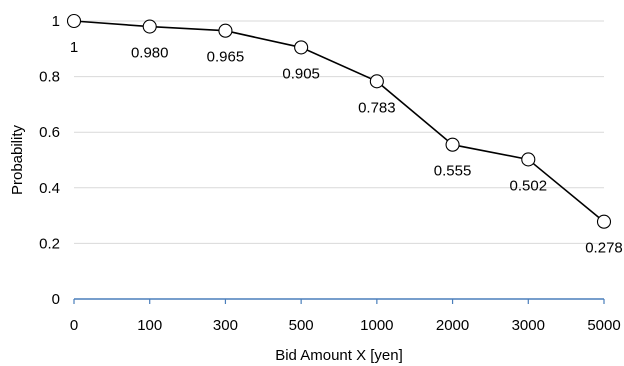  Describe the element at coordinates (49, 77) in the screenshot. I see `y-tick-label: 0.8` at that location.